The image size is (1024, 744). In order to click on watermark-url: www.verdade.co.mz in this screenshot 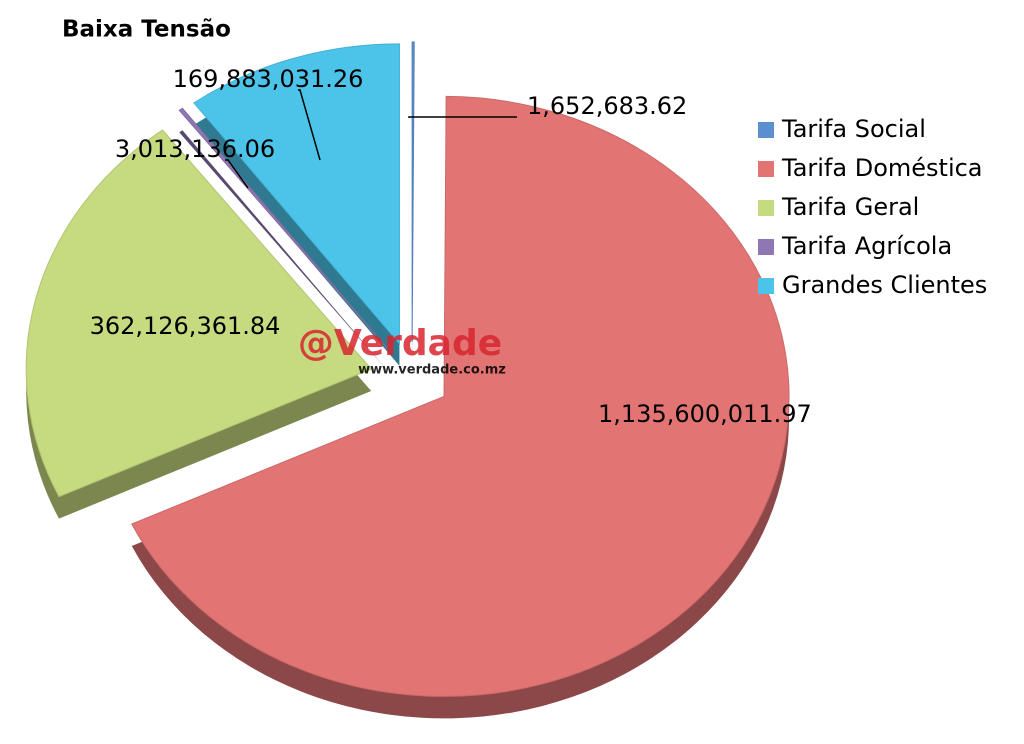, I will do `click(432, 370)`.